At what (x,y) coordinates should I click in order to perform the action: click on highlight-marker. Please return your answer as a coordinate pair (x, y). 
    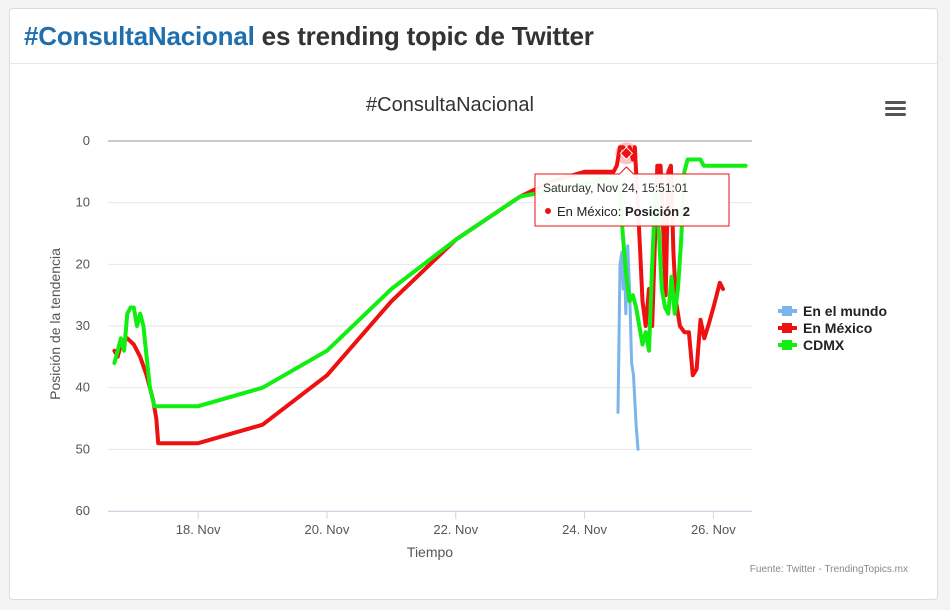
    Looking at the image, I should click on (626, 153).